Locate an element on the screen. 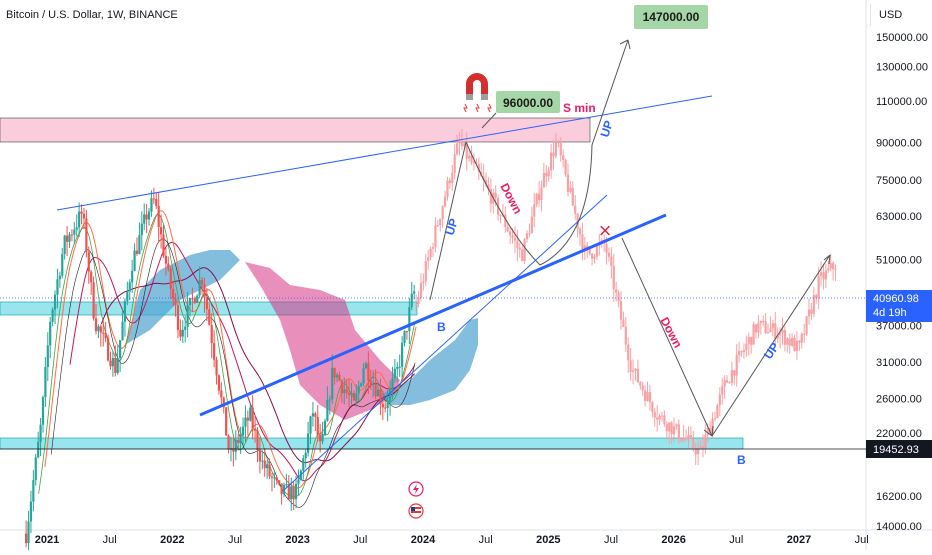  price-tick-label: 14000.00 is located at coordinates (899, 527).